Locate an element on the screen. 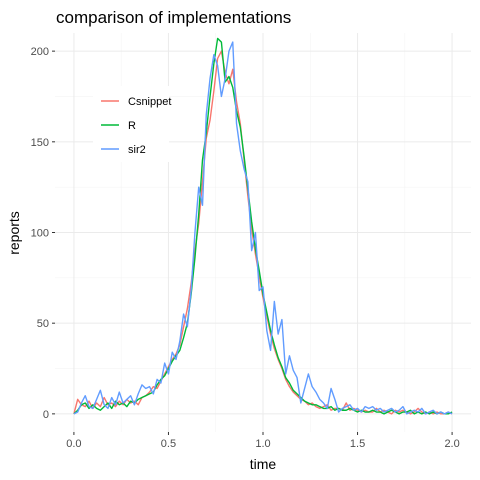  y-tick-label: 100 is located at coordinates (40, 234).